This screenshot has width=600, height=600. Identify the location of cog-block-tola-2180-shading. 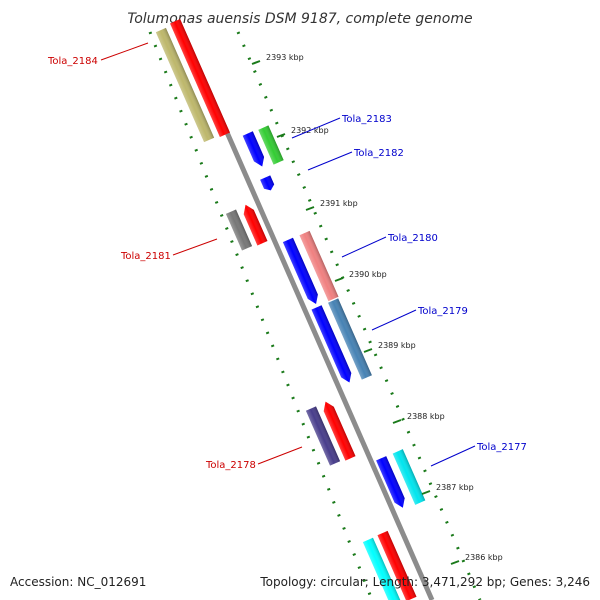
(319, 266).